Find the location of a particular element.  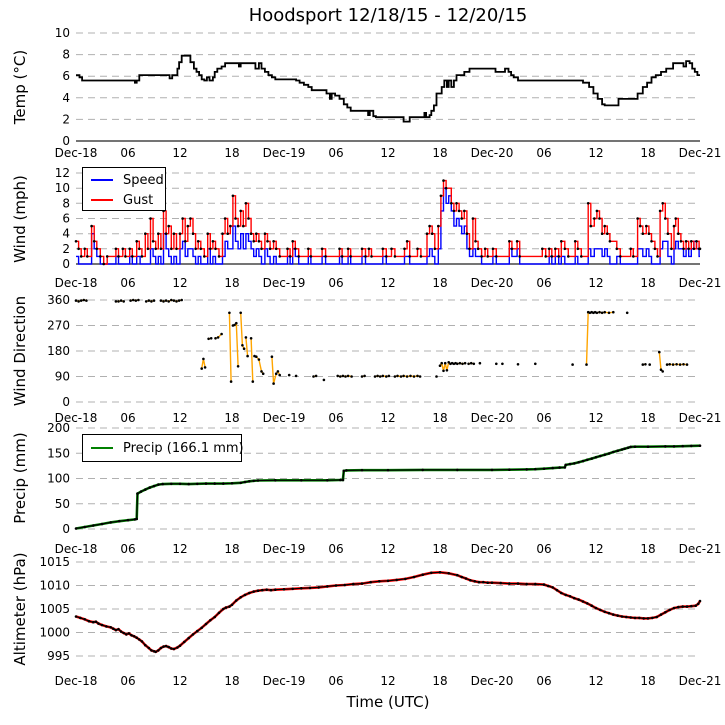

legend-label-speed: Speed is located at coordinates (143, 180).